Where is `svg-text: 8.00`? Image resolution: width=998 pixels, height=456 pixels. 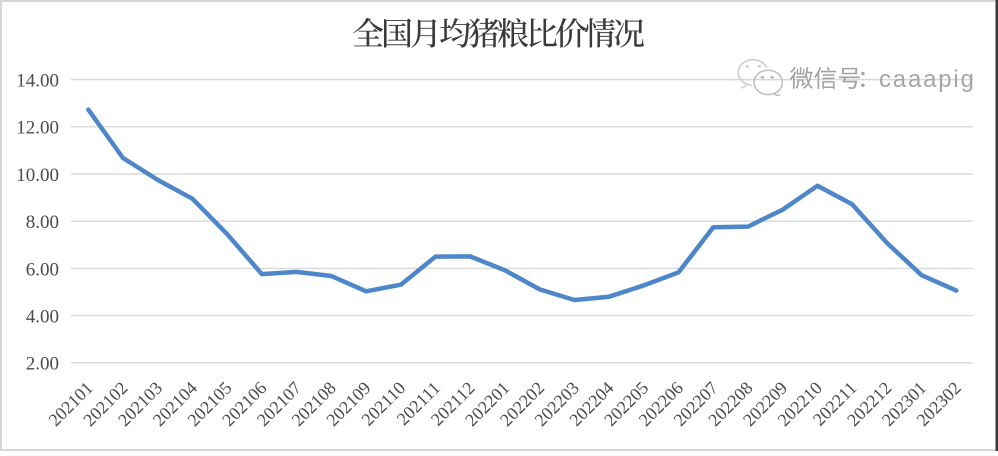 svg-text: 8.00 is located at coordinates (42, 222).